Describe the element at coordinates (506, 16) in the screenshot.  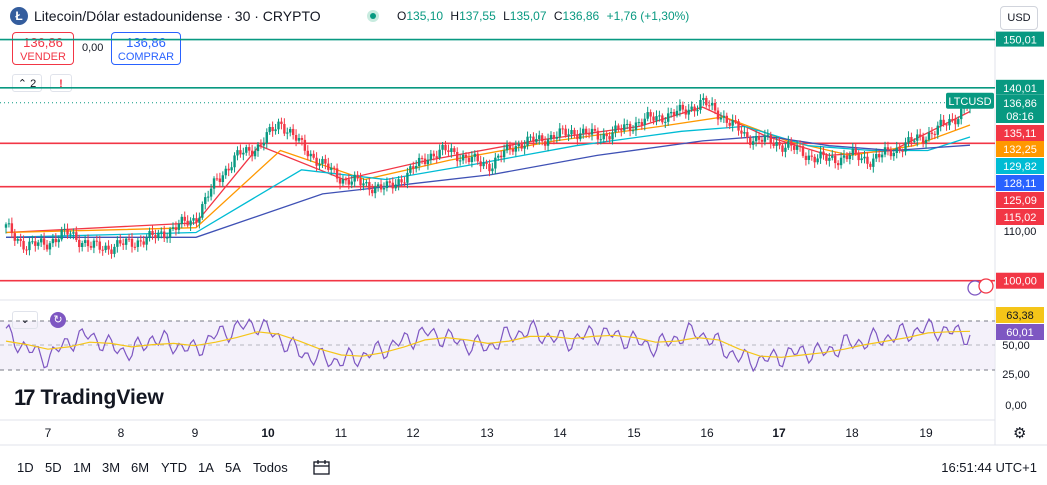
I see `ohlc-low-label: L` at that location.